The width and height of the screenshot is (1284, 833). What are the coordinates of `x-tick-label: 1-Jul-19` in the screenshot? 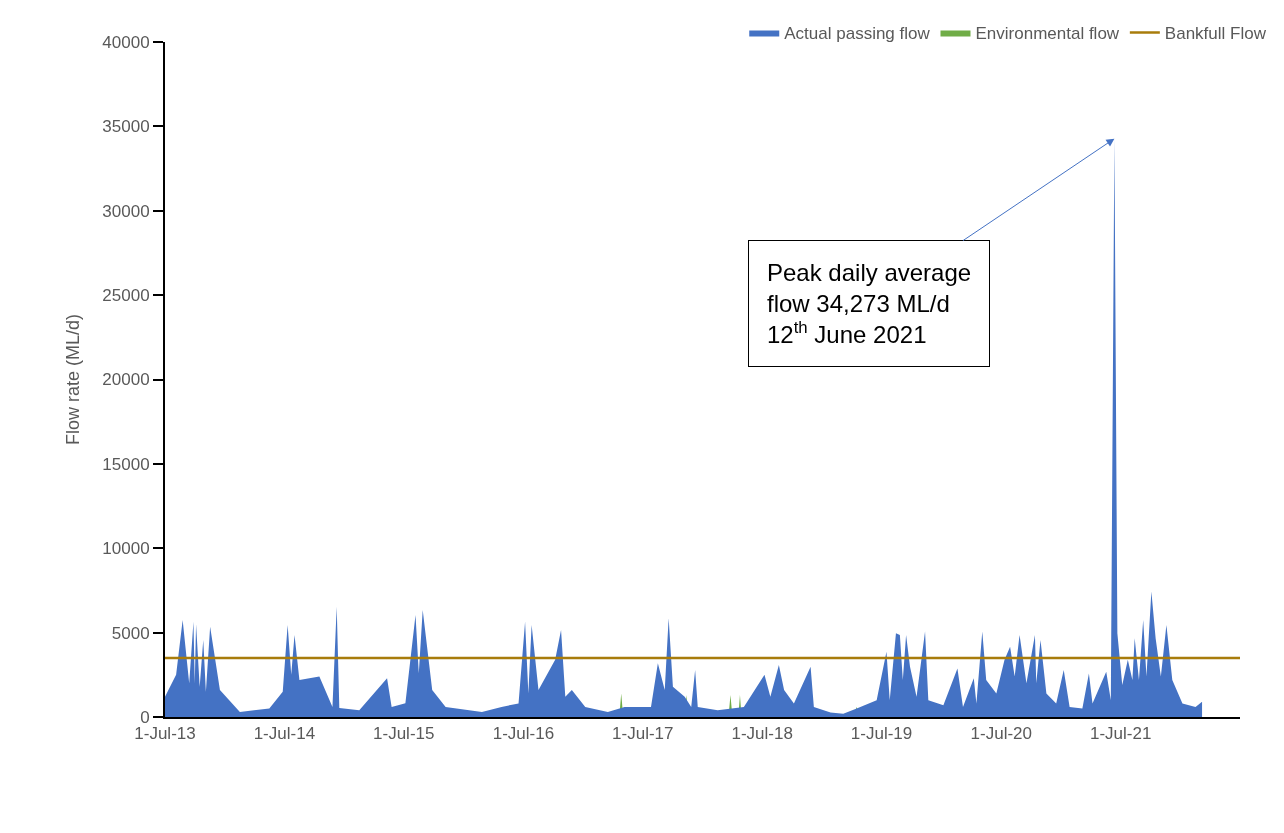 It's located at (881, 734).